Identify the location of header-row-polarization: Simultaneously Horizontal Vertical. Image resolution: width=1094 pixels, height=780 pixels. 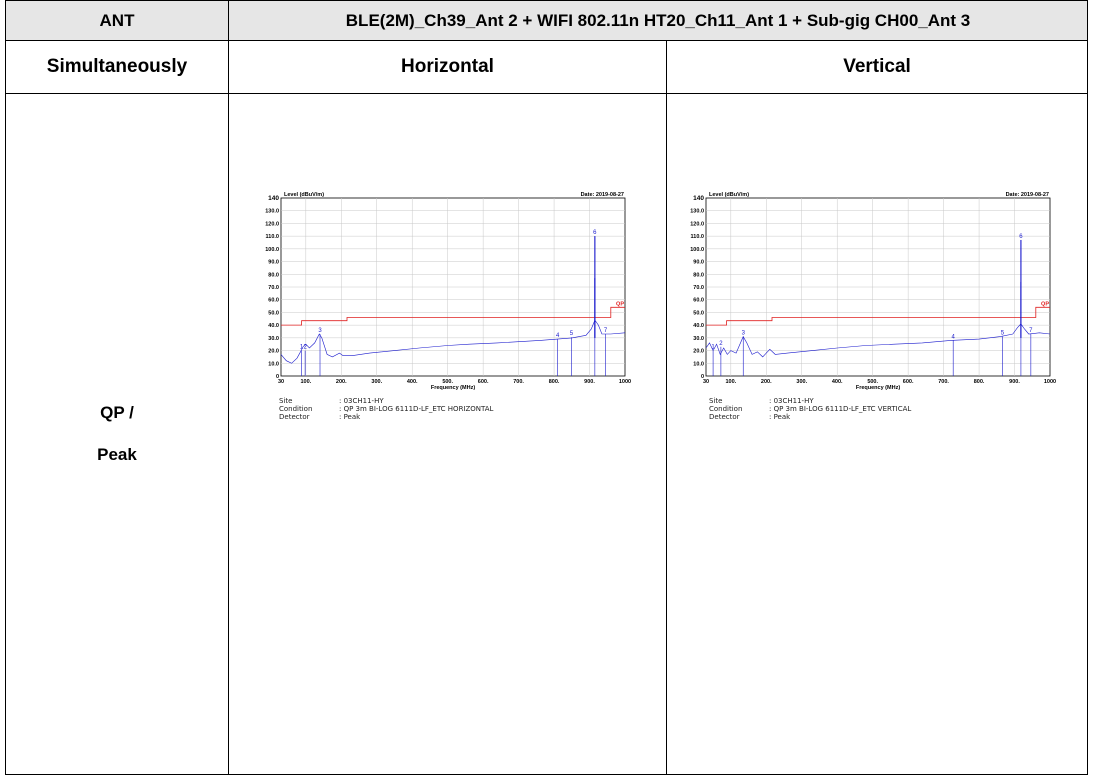
(547, 67).